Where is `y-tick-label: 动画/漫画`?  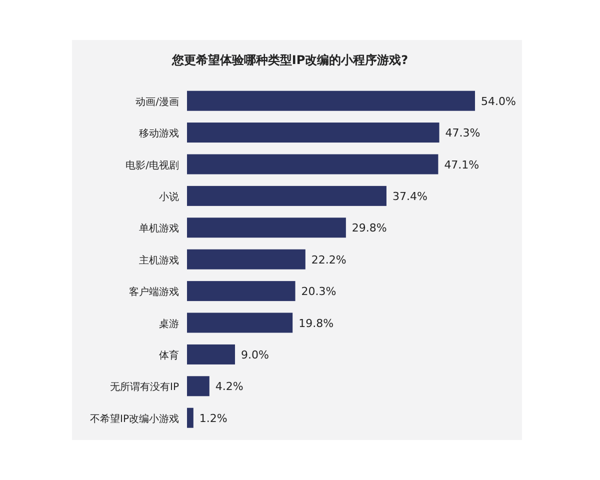 y-tick-label: 动画/漫画 is located at coordinates (157, 102).